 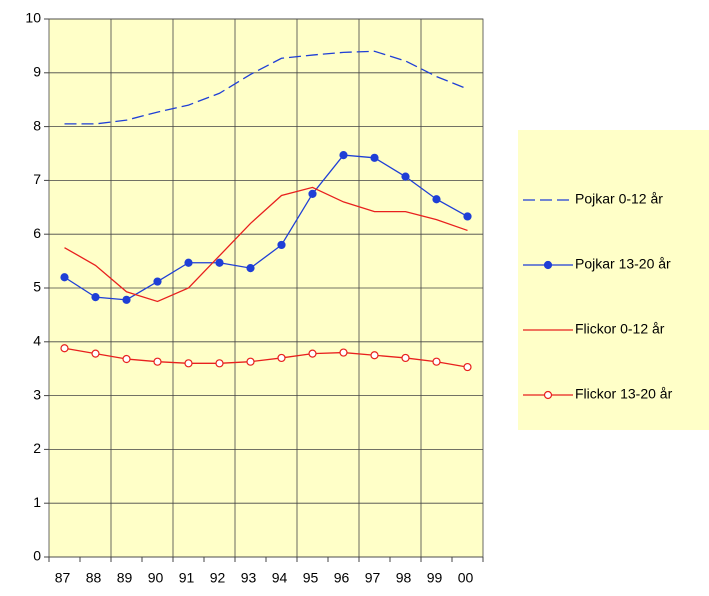 What do you see at coordinates (619, 199) in the screenshot?
I see `legend-label: Pojkar 0-12 år` at bounding box center [619, 199].